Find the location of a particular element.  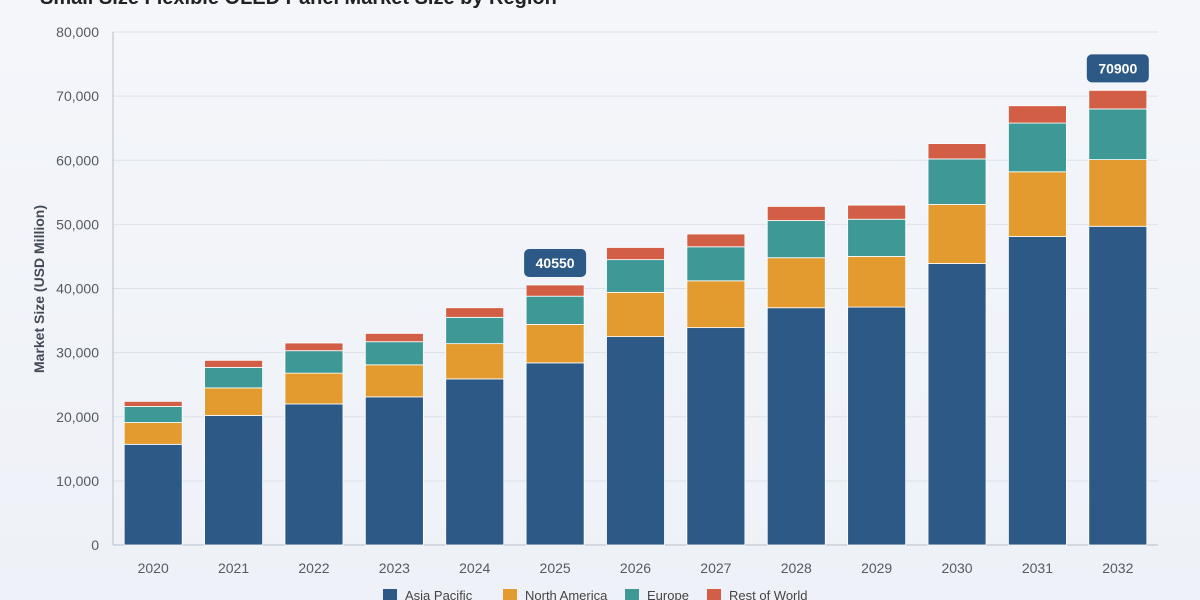

y-tick-label: 30,000 is located at coordinates (77, 353).